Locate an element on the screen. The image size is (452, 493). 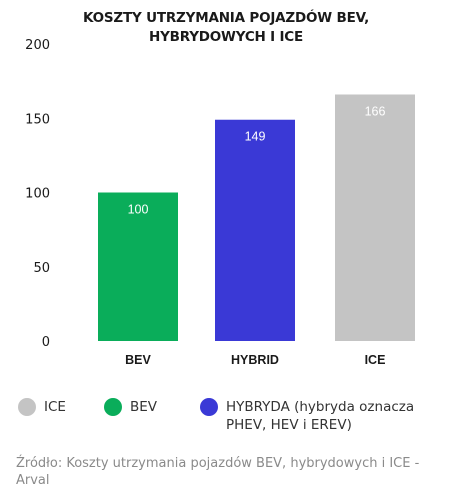
x-tick-label-hybrid: HYBRID is located at coordinates (255, 360).